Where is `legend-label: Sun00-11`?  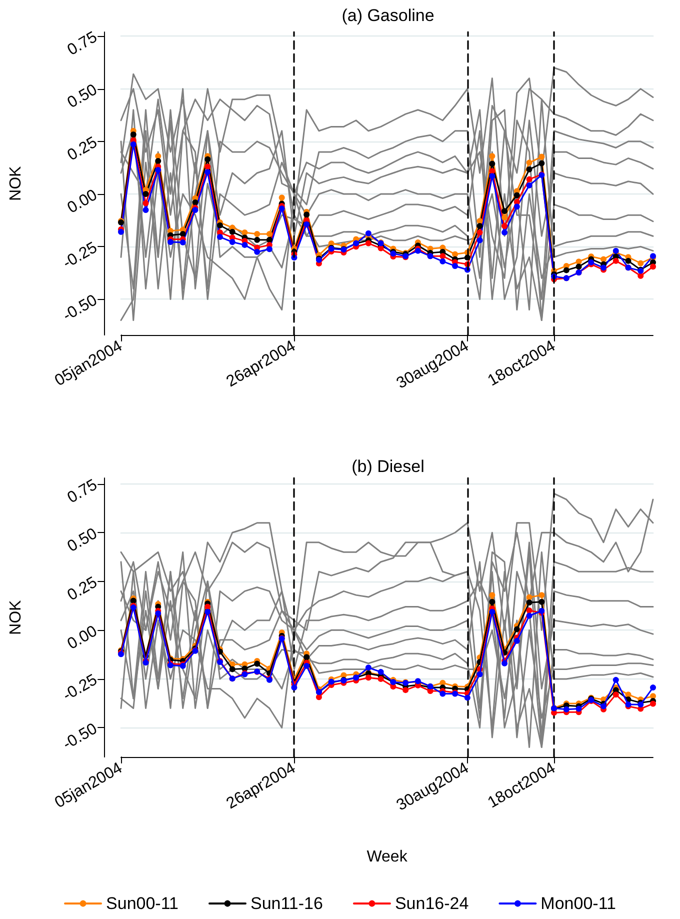
legend-label: Sun00-11 is located at coordinates (142, 903).